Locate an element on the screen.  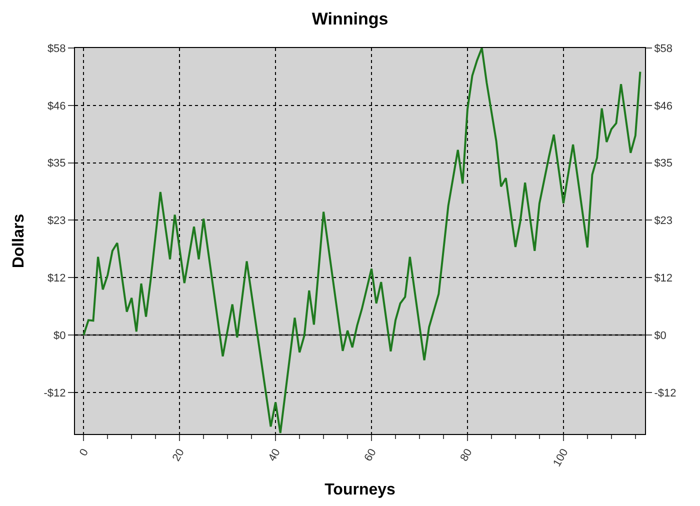
x-axis-title: Tourneys is located at coordinates (360, 490).